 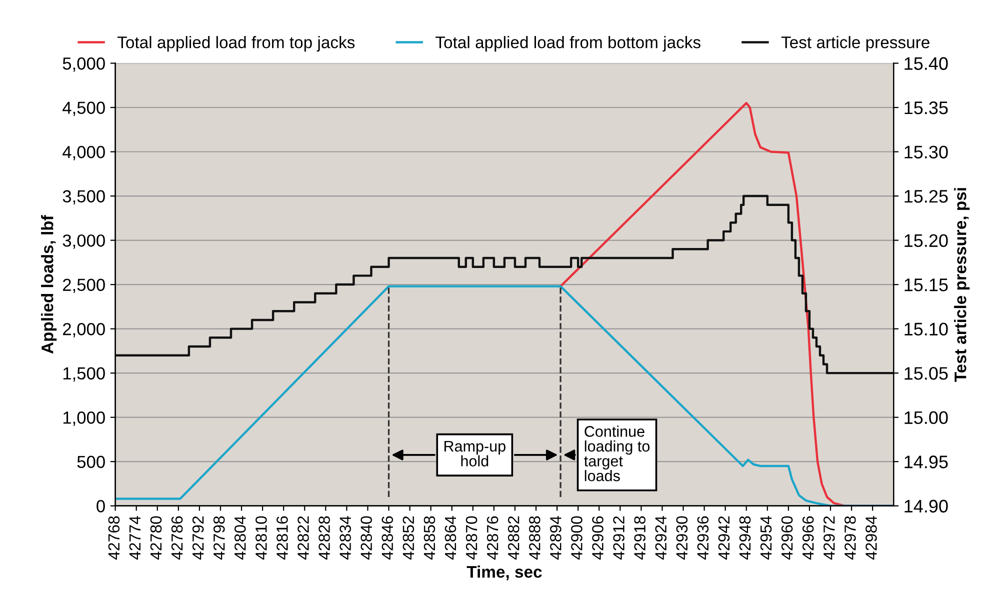 What do you see at coordinates (114, 538) in the screenshot?
I see `x-tick-label: 42768` at bounding box center [114, 538].